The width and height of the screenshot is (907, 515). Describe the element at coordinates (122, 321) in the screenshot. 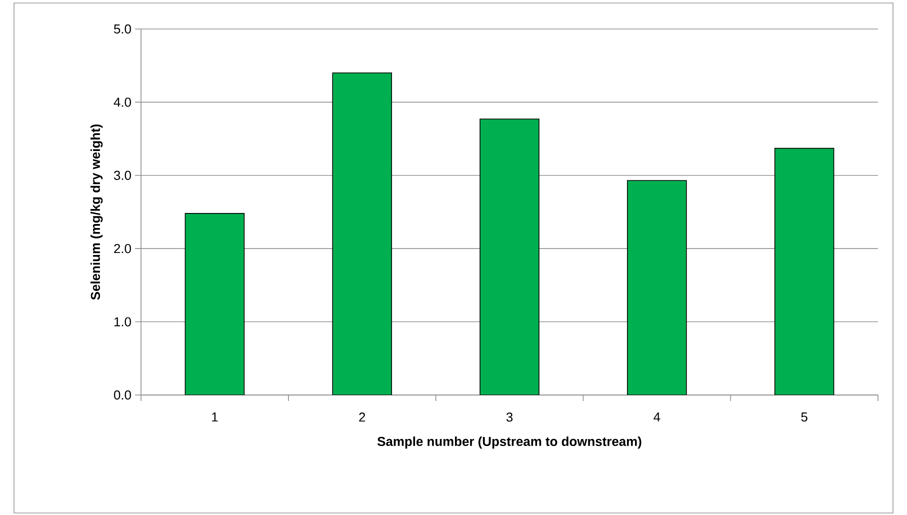

I see `y-tick-label: 1.0` at that location.